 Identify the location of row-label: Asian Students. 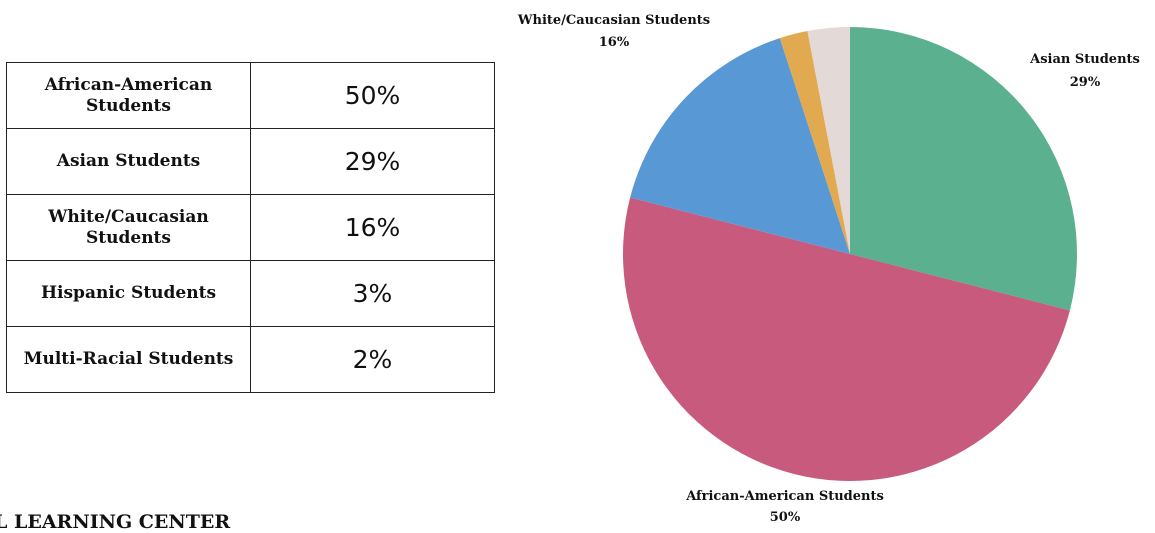
(128, 161).